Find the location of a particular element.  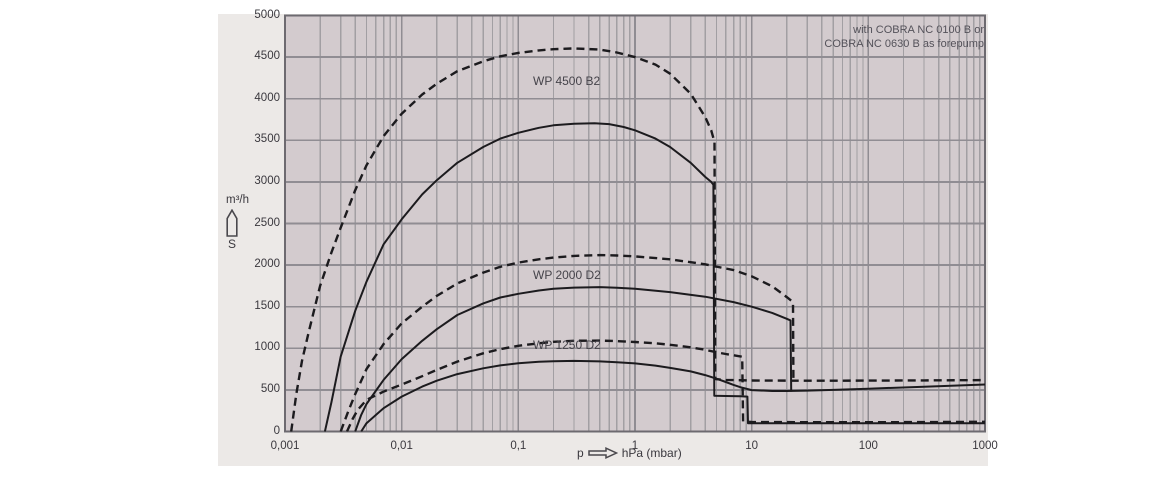

curve-wp-2000-d2-solid is located at coordinates (573, 359).